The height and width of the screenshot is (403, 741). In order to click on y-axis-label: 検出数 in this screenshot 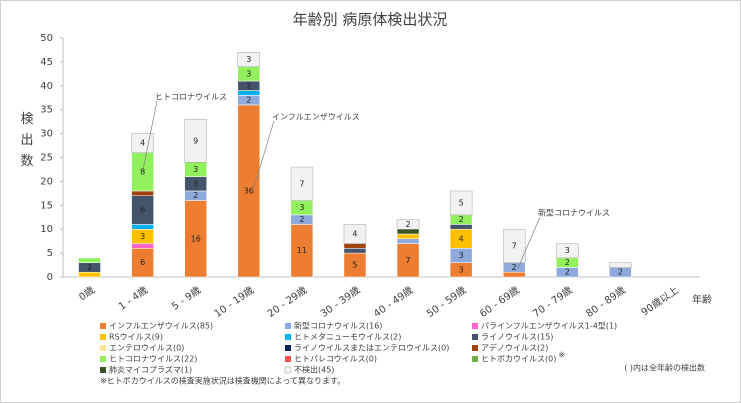, I will do `click(26, 143)`.